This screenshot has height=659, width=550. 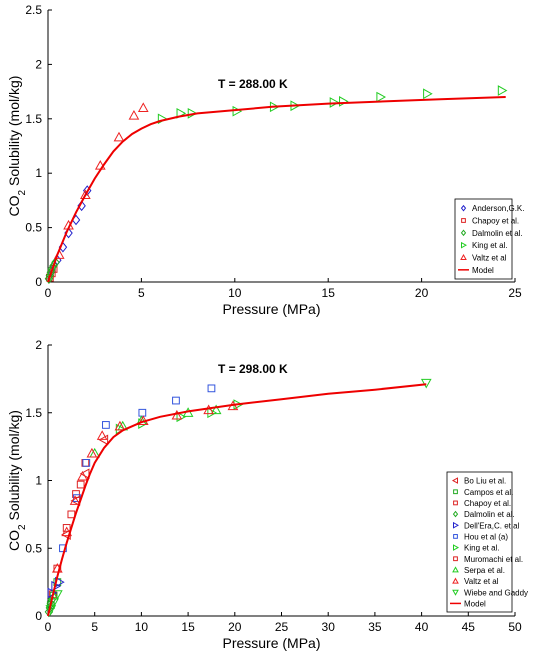 I want to click on legend-label: Dell'Era,C. et al, so click(x=492, y=525).